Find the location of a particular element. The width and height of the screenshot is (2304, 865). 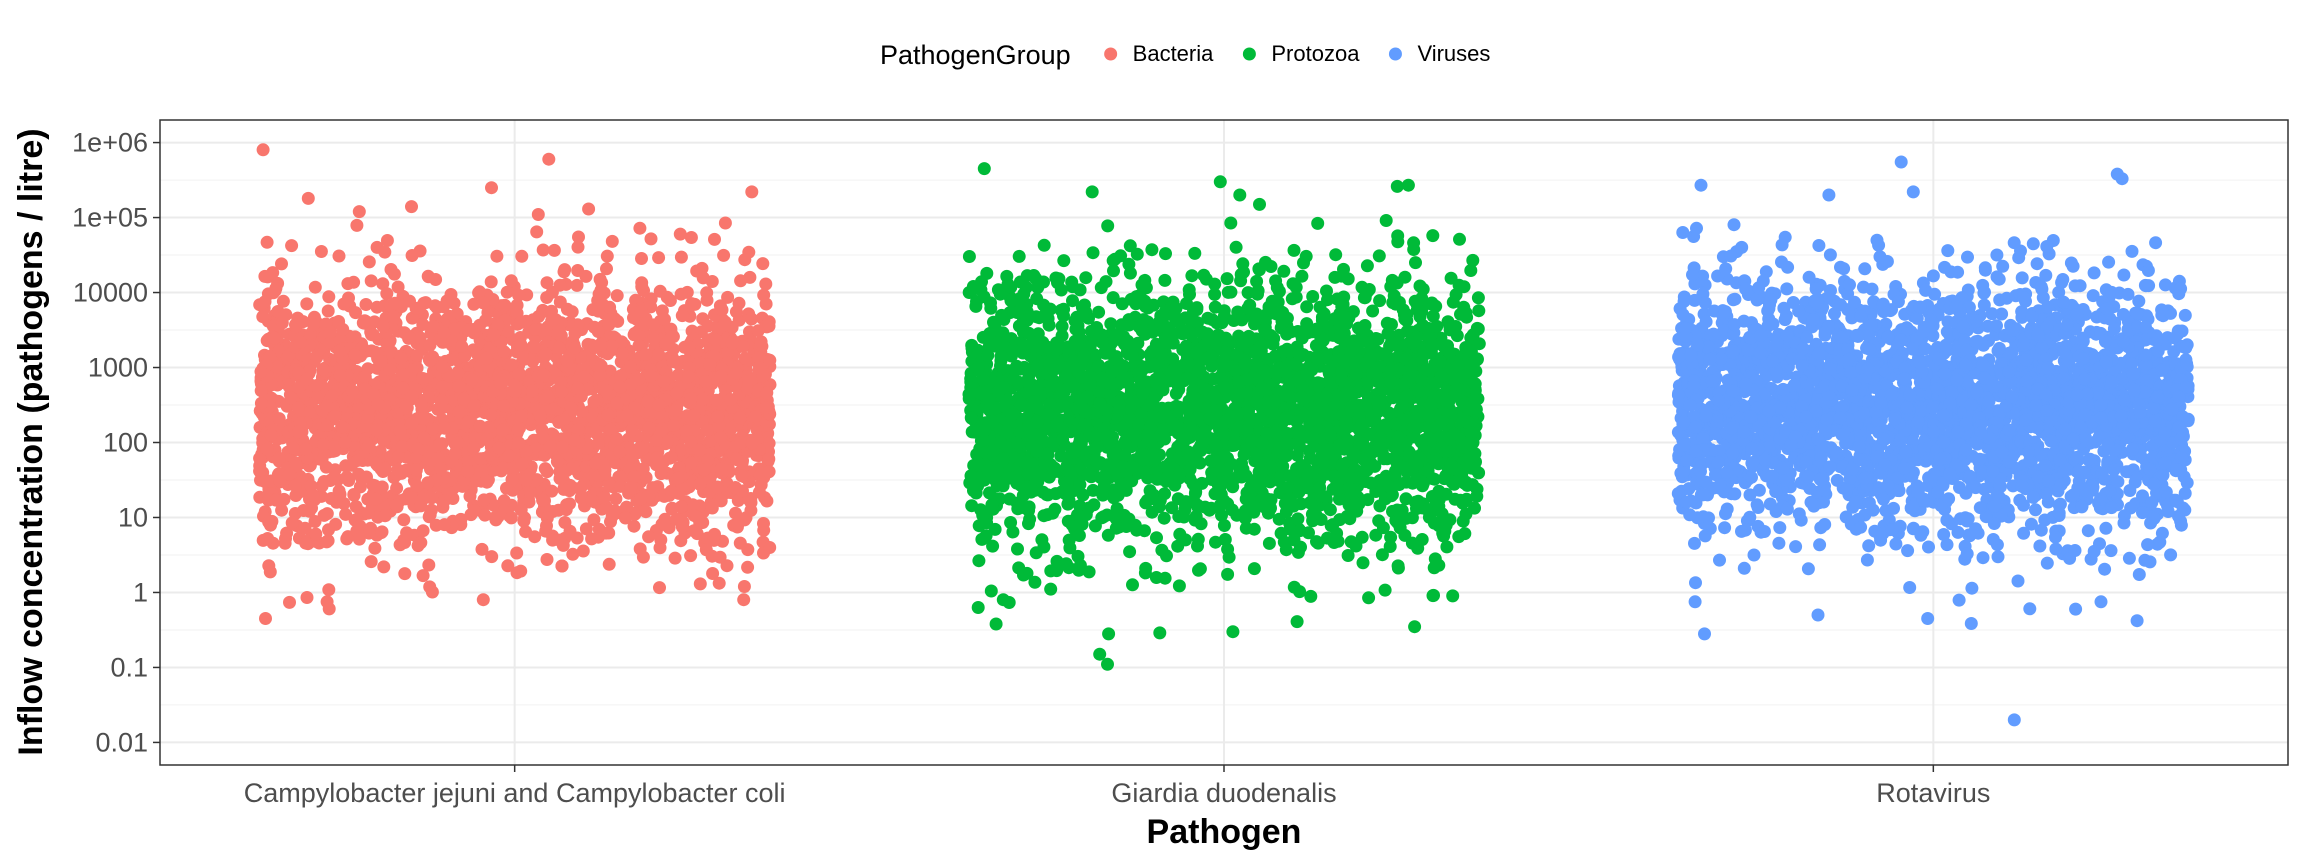

legend-label: Bacteria is located at coordinates (1173, 53).